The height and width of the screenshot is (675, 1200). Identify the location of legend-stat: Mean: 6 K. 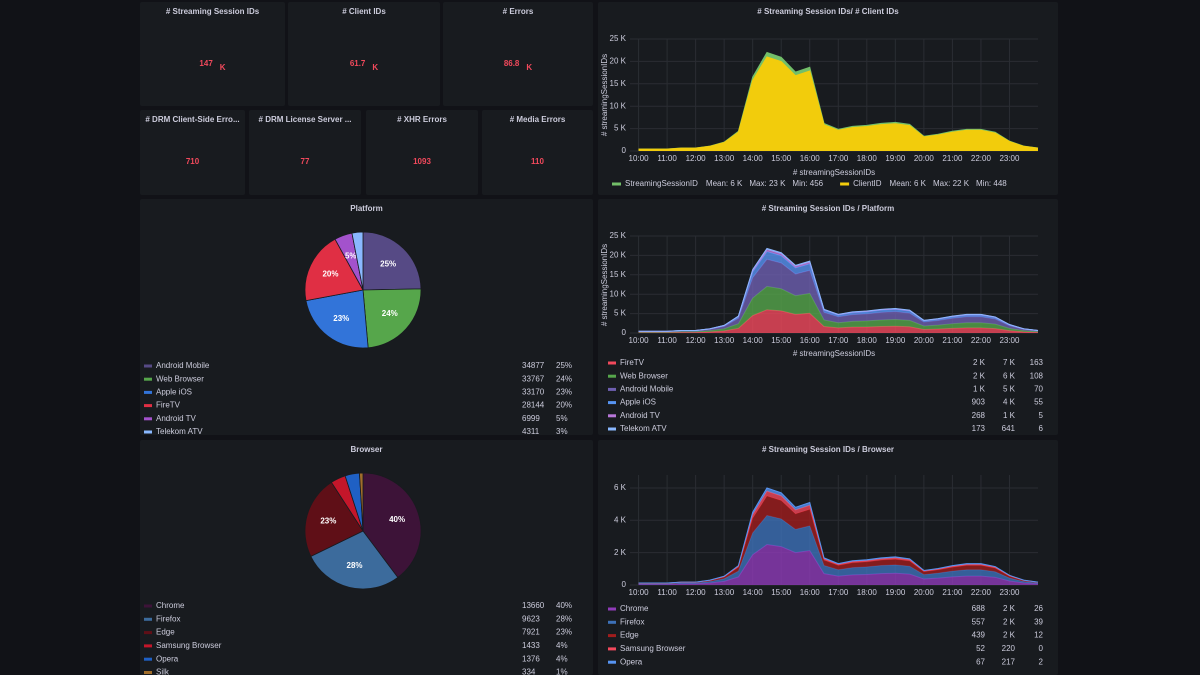
(724, 183).